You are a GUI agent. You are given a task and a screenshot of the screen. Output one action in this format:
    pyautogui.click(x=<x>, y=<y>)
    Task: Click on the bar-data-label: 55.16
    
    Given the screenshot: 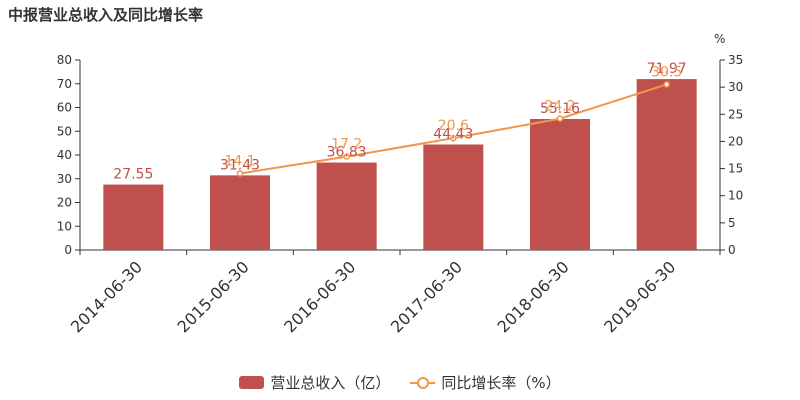 What is the action you would take?
    pyautogui.click(x=560, y=109)
    